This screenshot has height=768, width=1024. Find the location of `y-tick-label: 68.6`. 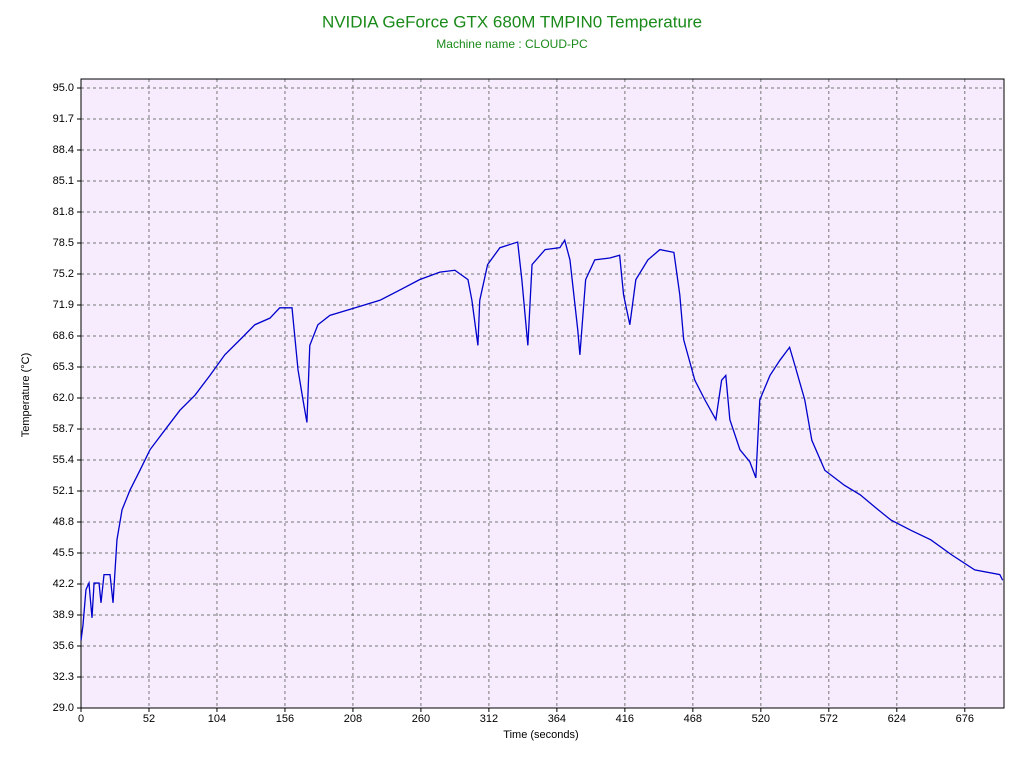

y-tick-label: 68.6 is located at coordinates (63, 336).